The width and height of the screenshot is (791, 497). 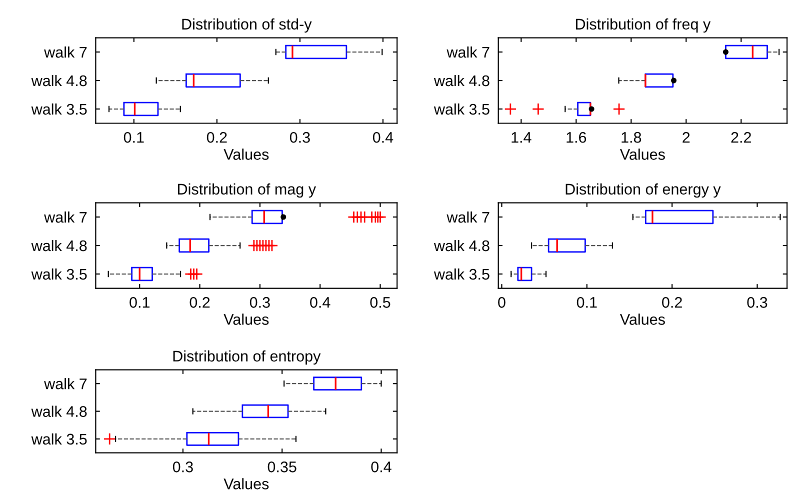 What do you see at coordinates (502, 302) in the screenshot?
I see `x-tick-label: 0` at bounding box center [502, 302].